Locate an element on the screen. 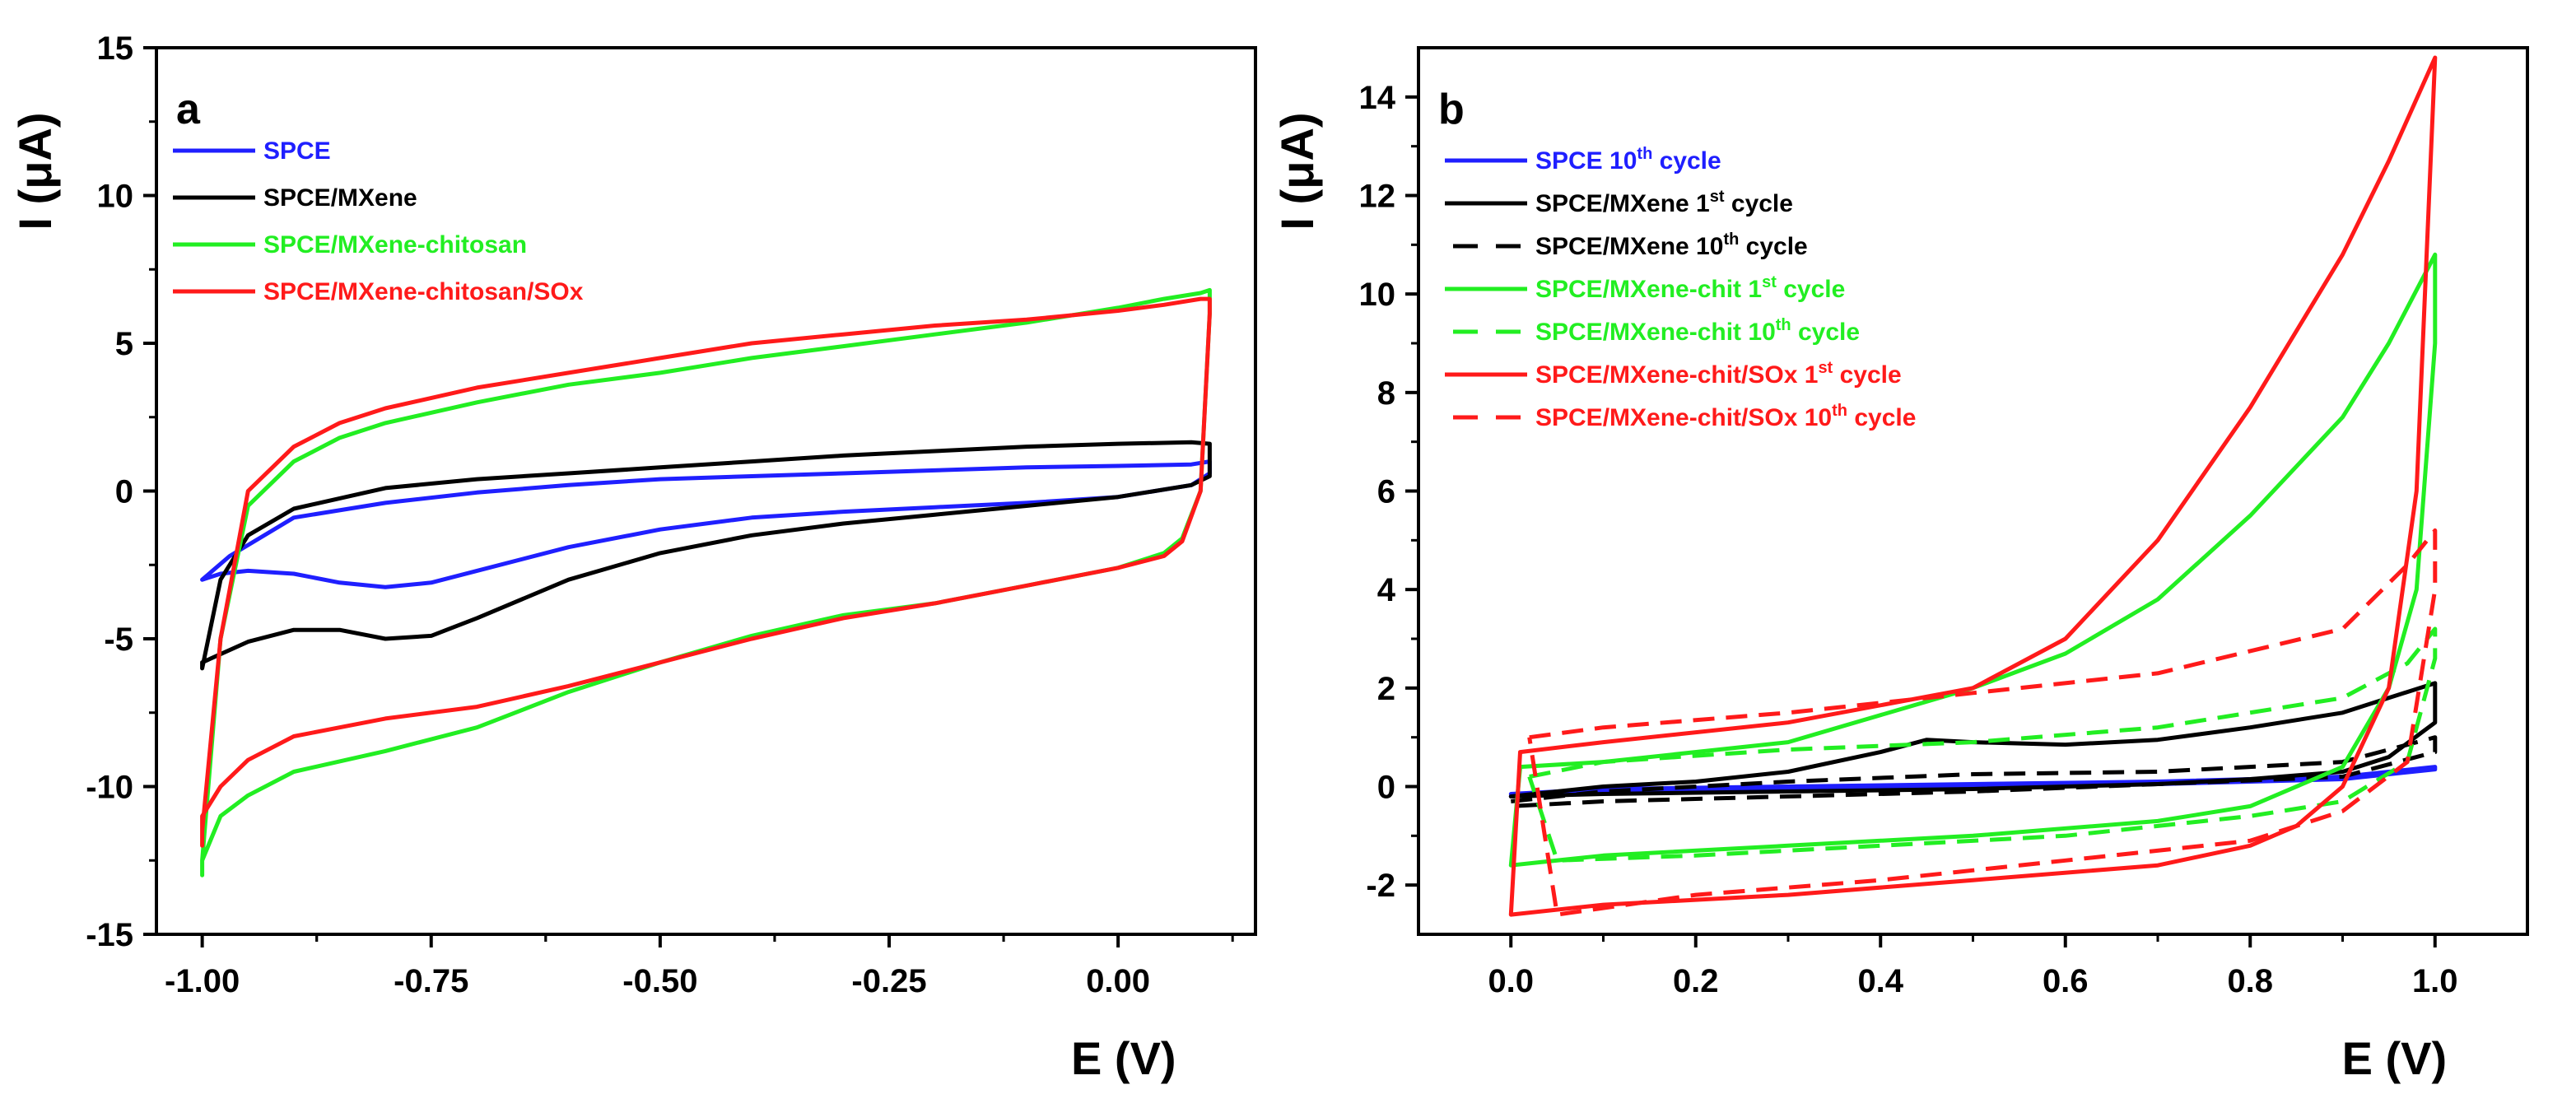  panel-a-x-tick-label: 0.00 is located at coordinates (1118, 981).